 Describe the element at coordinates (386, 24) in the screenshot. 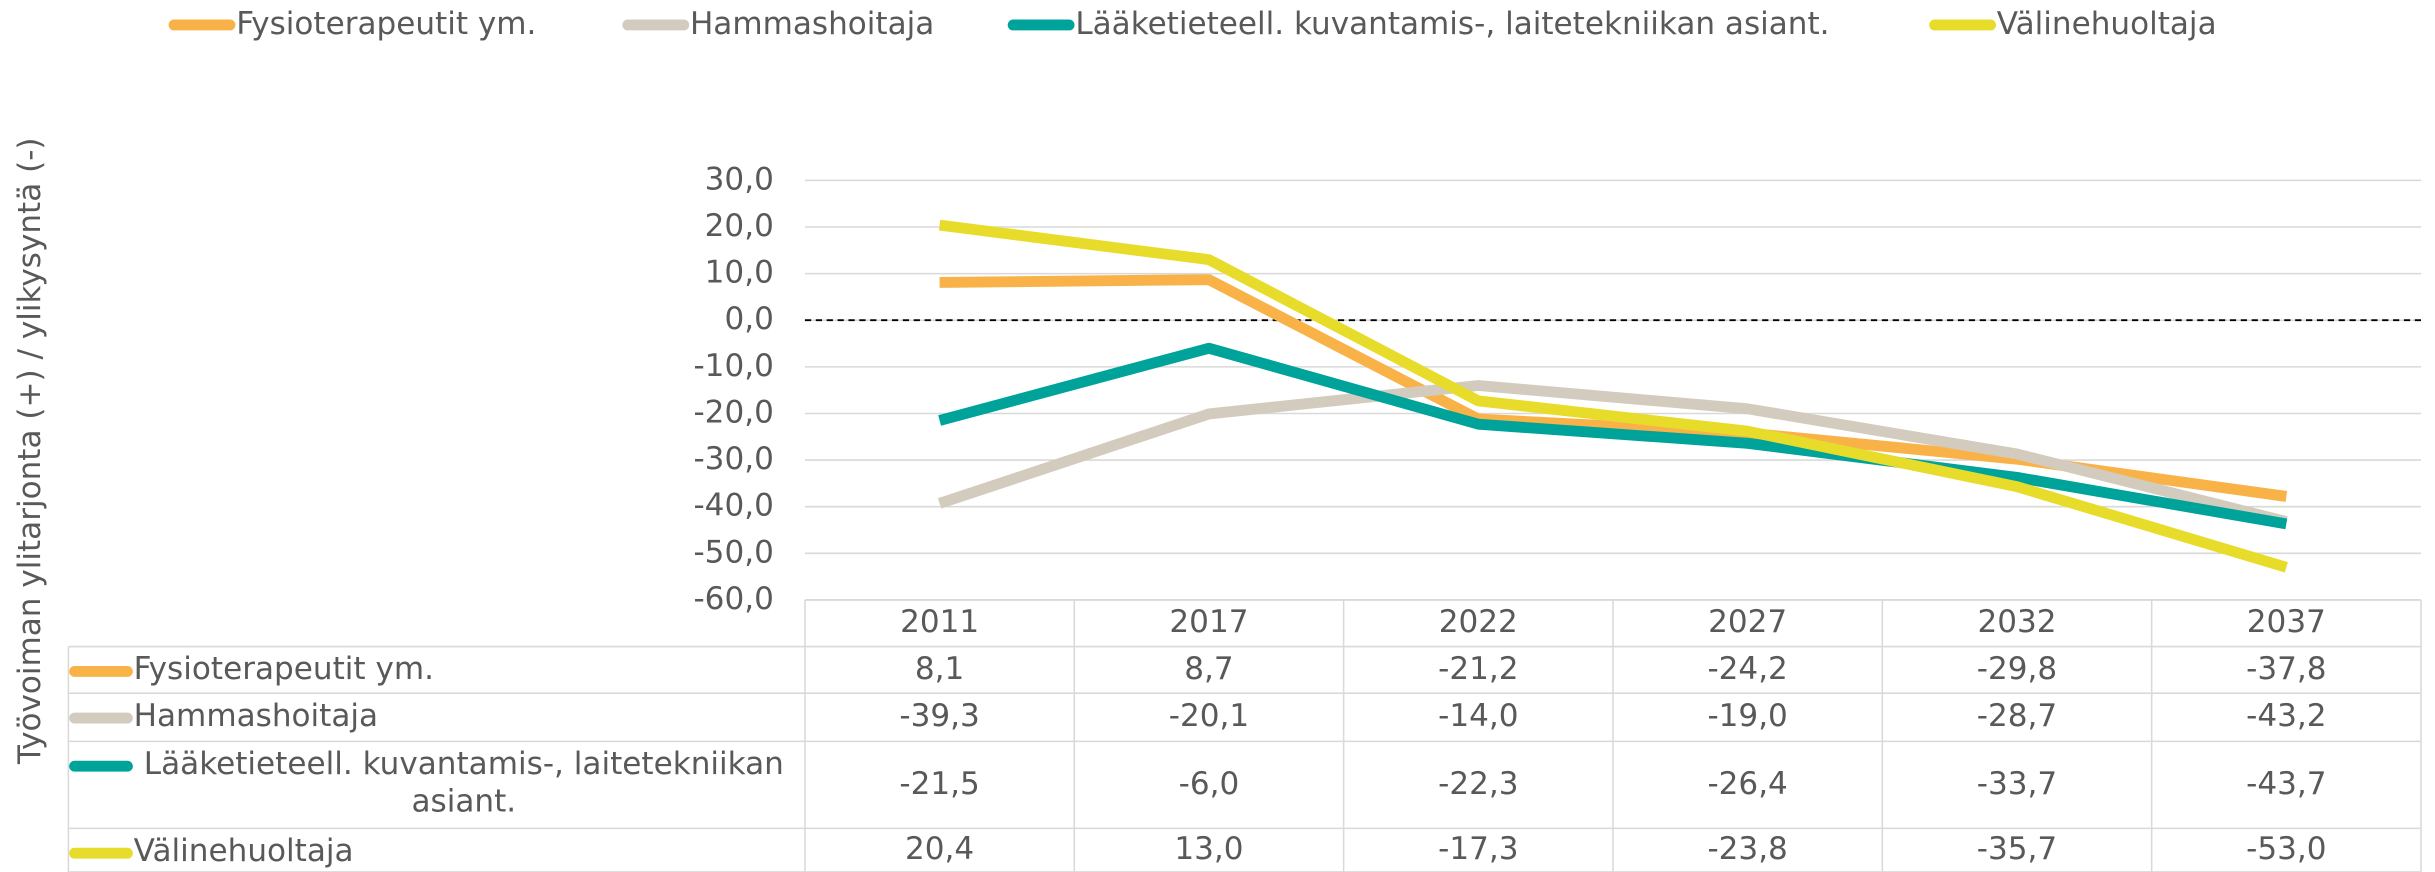

I see `legend-label: Fysioterapeutit ym.` at that location.